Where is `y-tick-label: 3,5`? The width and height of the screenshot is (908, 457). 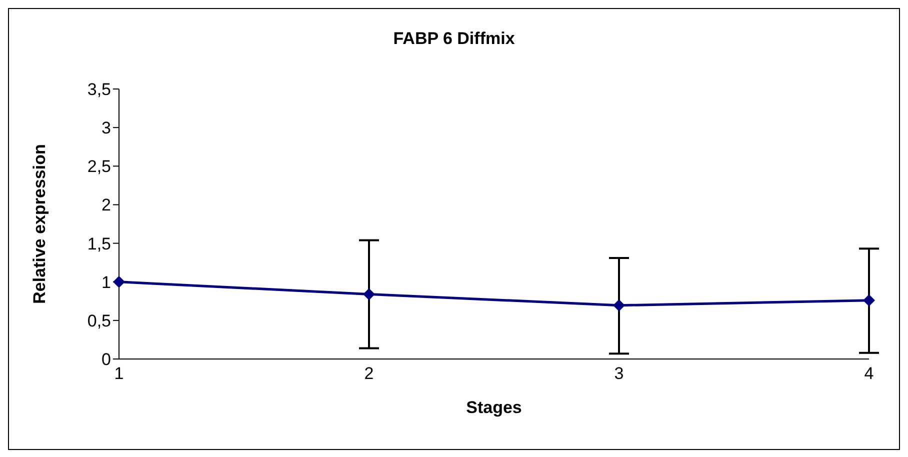 y-tick-label: 3,5 is located at coordinates (99, 90).